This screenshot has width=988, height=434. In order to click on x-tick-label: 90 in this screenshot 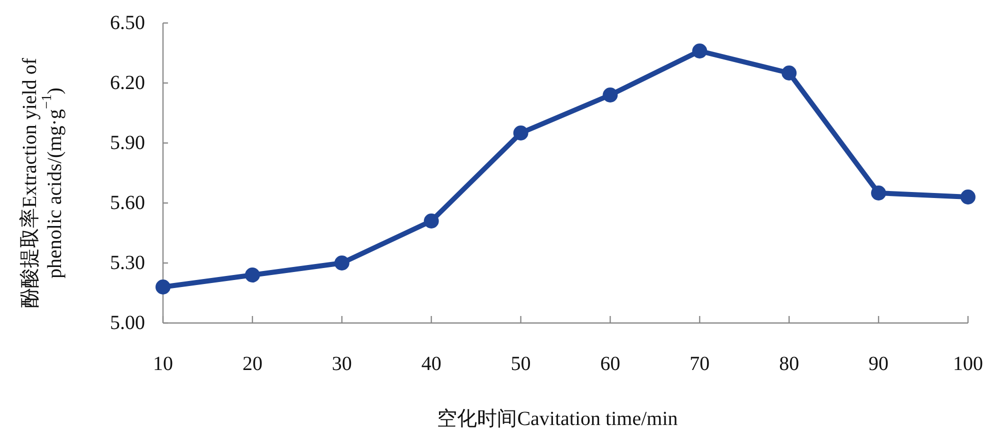, I will do `click(878, 364)`.